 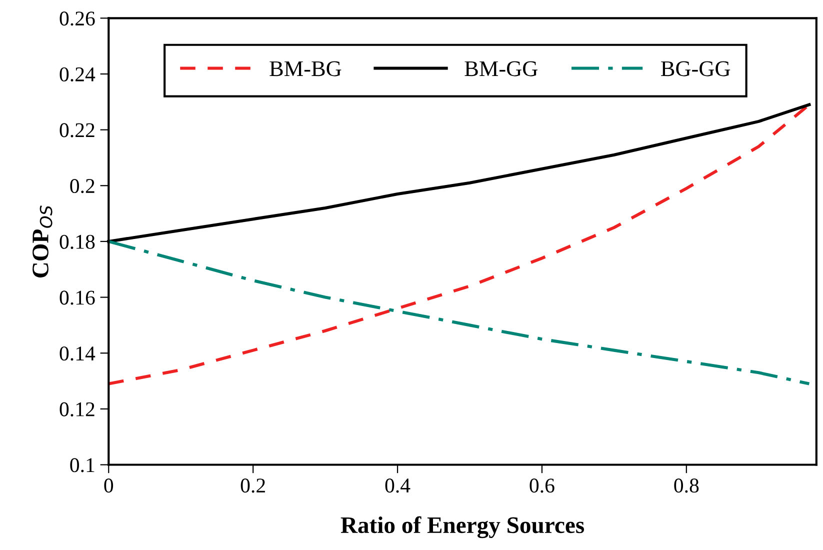 I want to click on y-tick-label: 0.24, so click(x=78, y=74).